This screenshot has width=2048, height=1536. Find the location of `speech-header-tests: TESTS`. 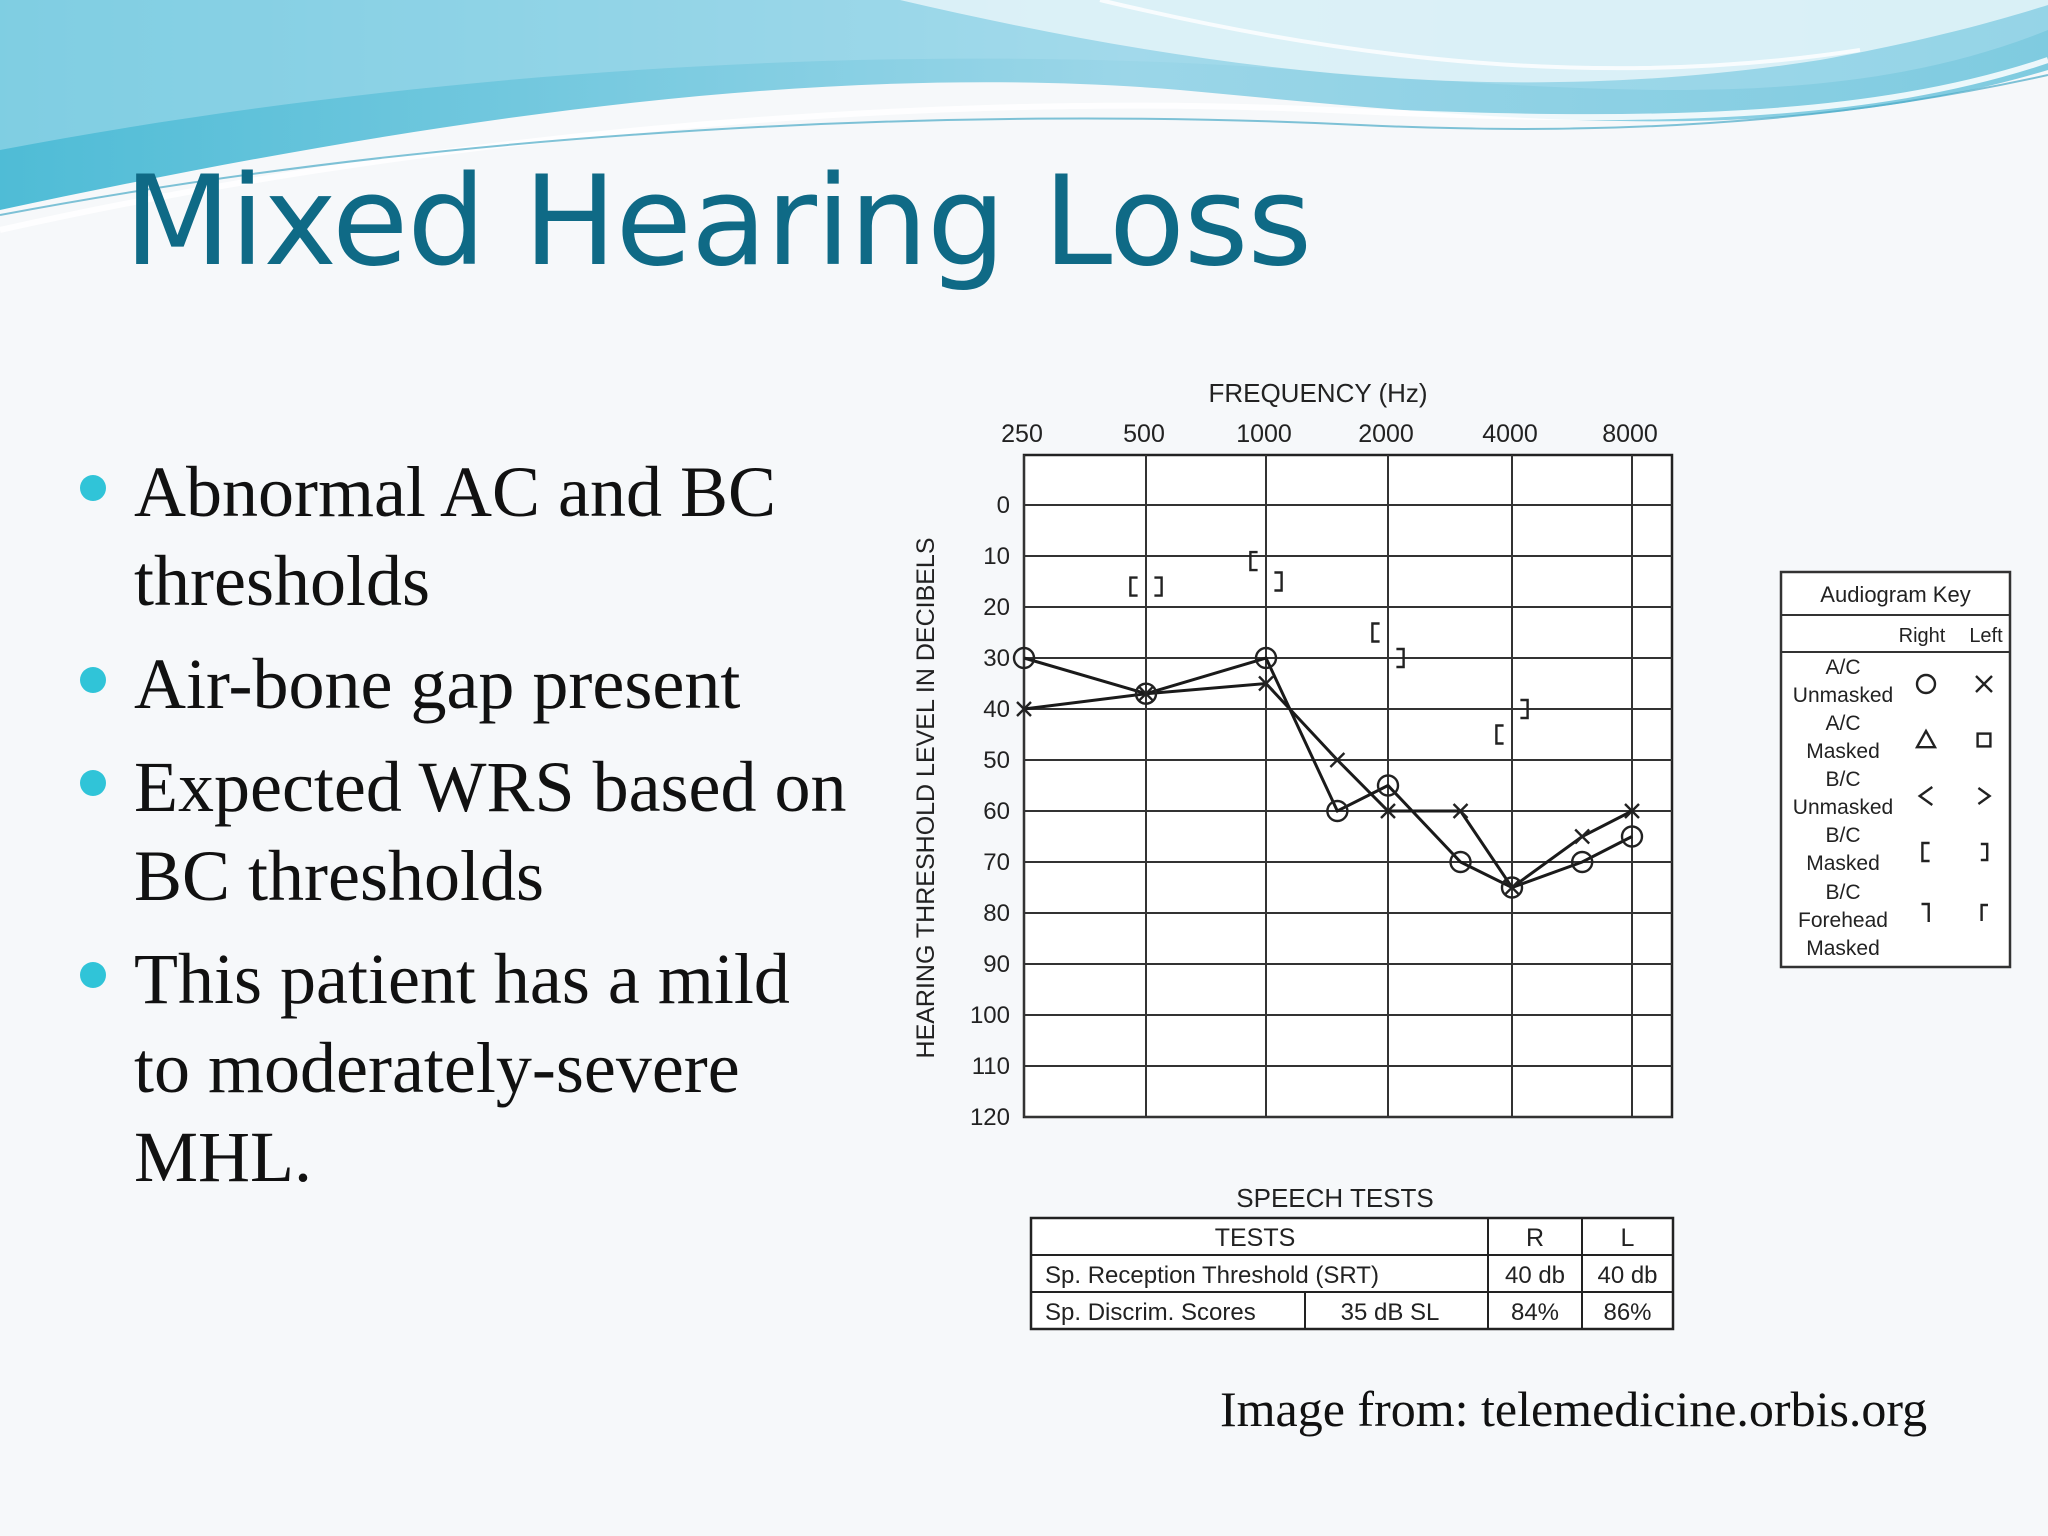

speech-header-tests: TESTS is located at coordinates (1255, 1238).